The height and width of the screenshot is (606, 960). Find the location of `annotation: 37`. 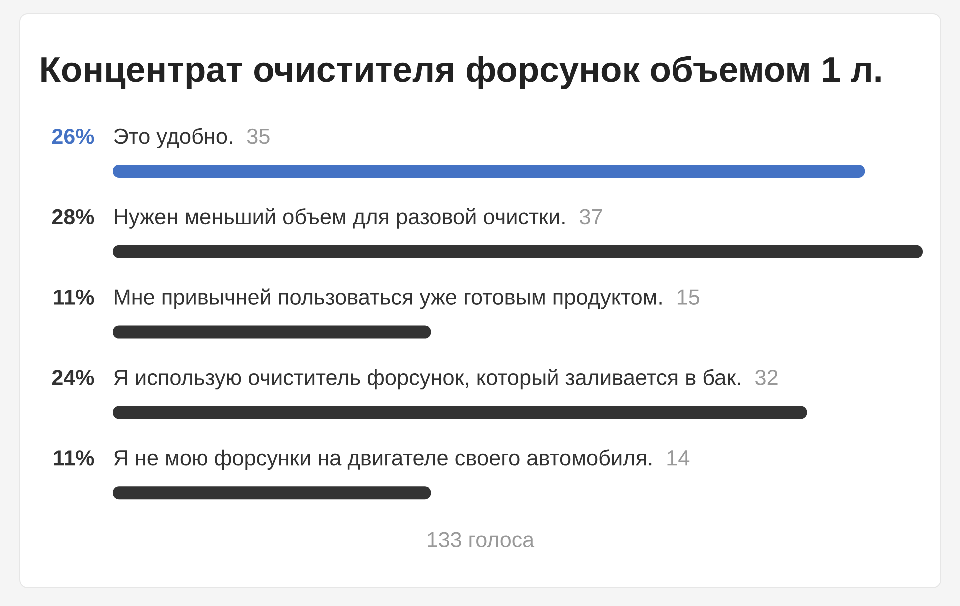

annotation: 37 is located at coordinates (591, 217).